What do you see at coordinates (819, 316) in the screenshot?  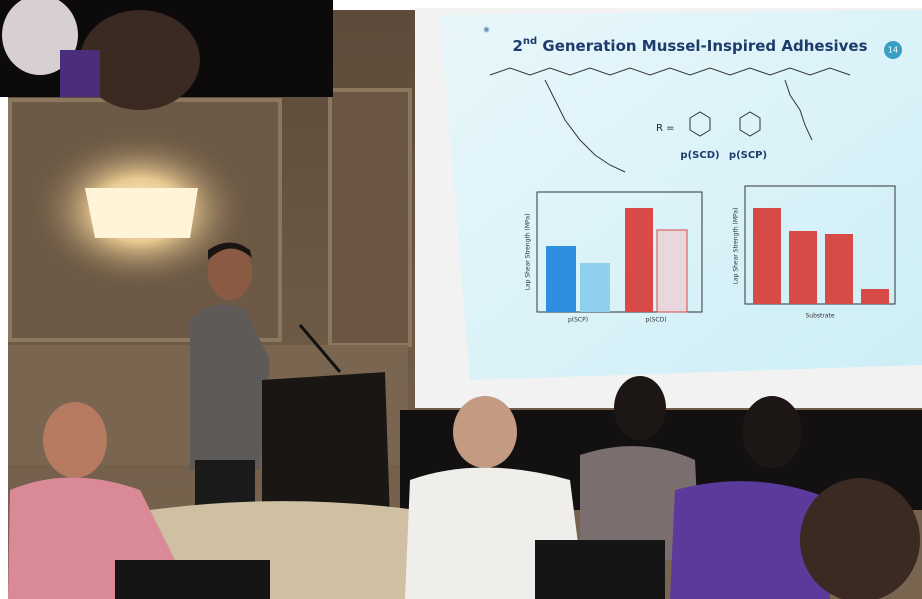 I see `x-label: Substrate` at bounding box center [819, 316].